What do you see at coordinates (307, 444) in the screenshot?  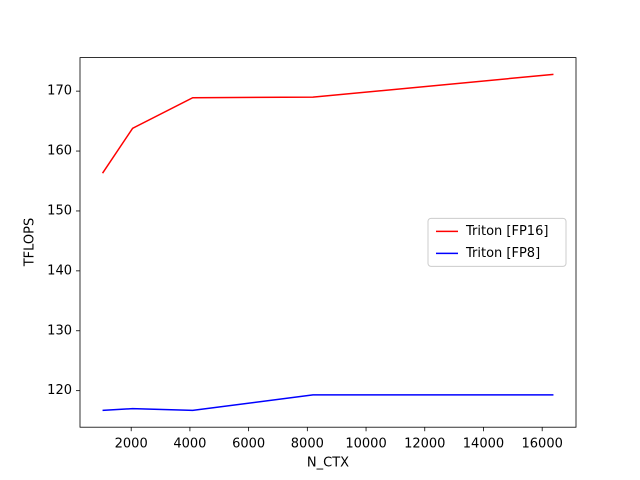 I see `x-tick-label: 8000` at bounding box center [307, 444].